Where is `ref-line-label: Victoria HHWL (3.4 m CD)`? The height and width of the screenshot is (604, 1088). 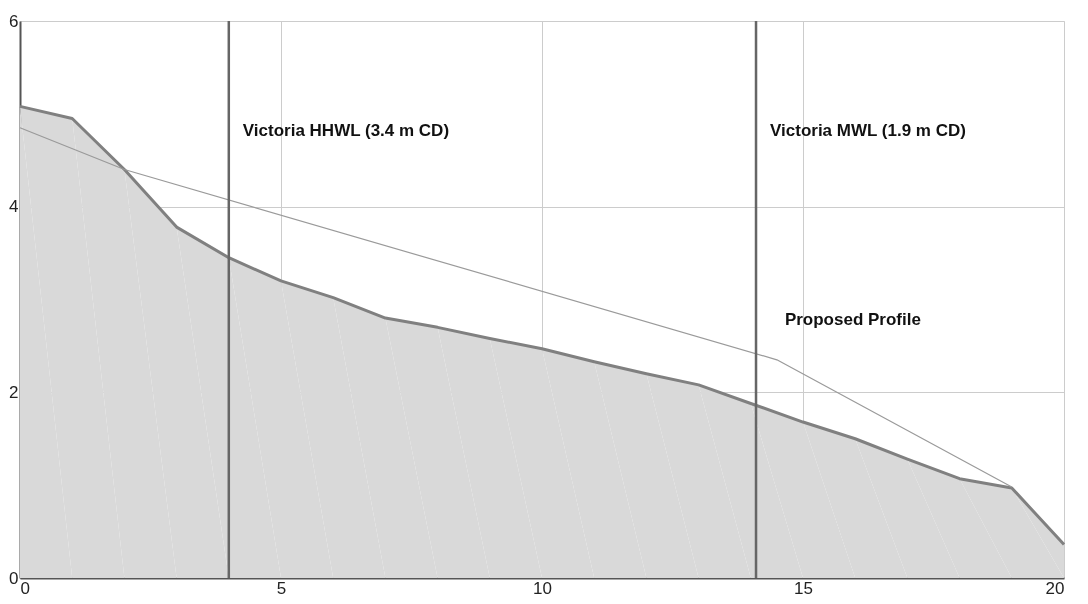
ref-line-label: Victoria HHWL (3.4 m CD) is located at coordinates (346, 130).